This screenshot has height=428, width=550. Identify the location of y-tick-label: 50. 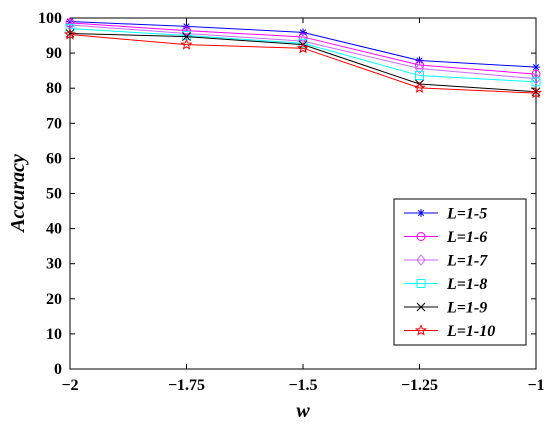
(54, 194).